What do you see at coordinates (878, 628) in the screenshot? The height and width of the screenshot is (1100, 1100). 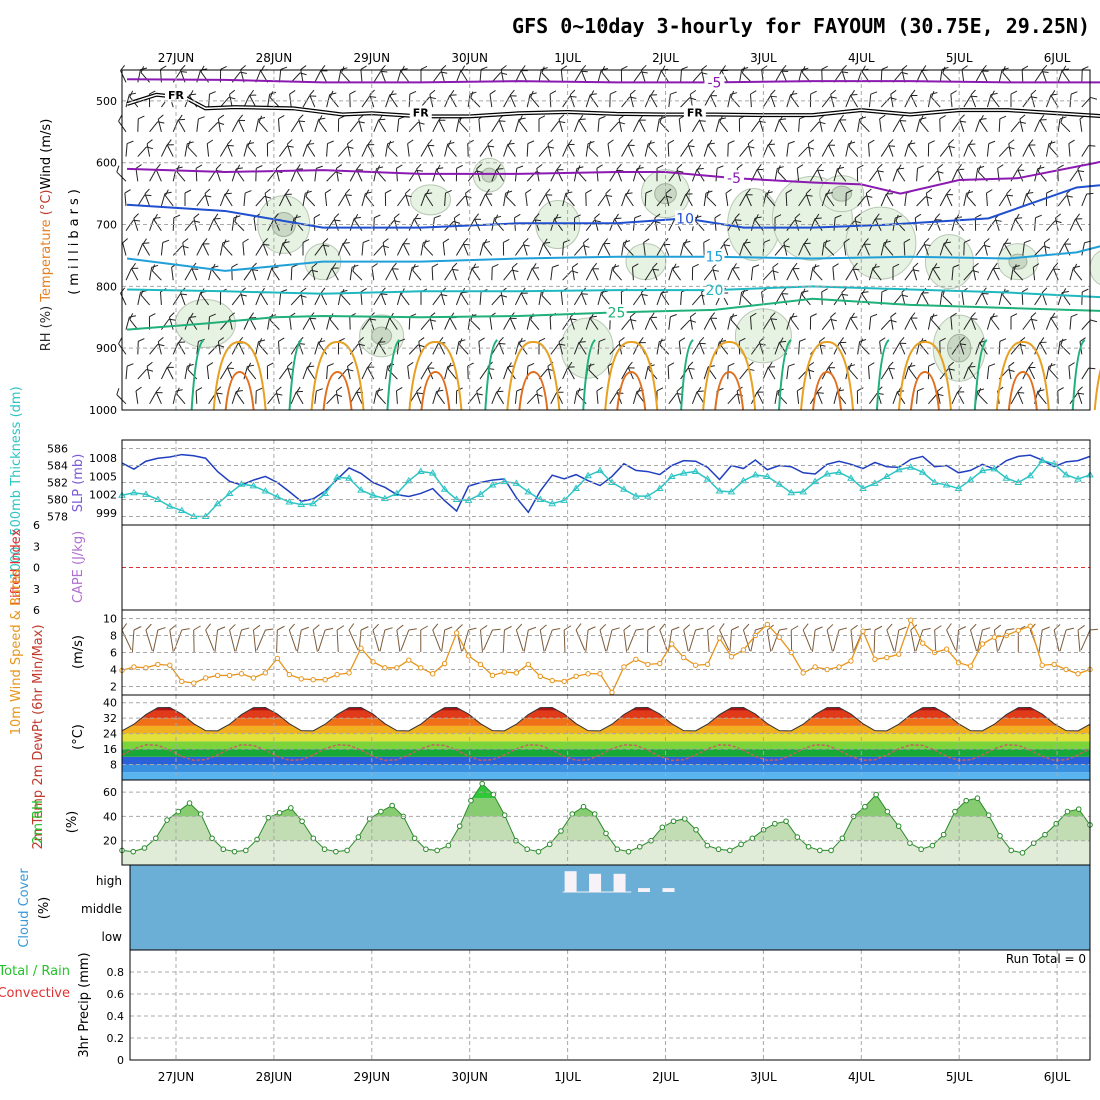 I see `surface-barb-flag` at bounding box center [878, 628].